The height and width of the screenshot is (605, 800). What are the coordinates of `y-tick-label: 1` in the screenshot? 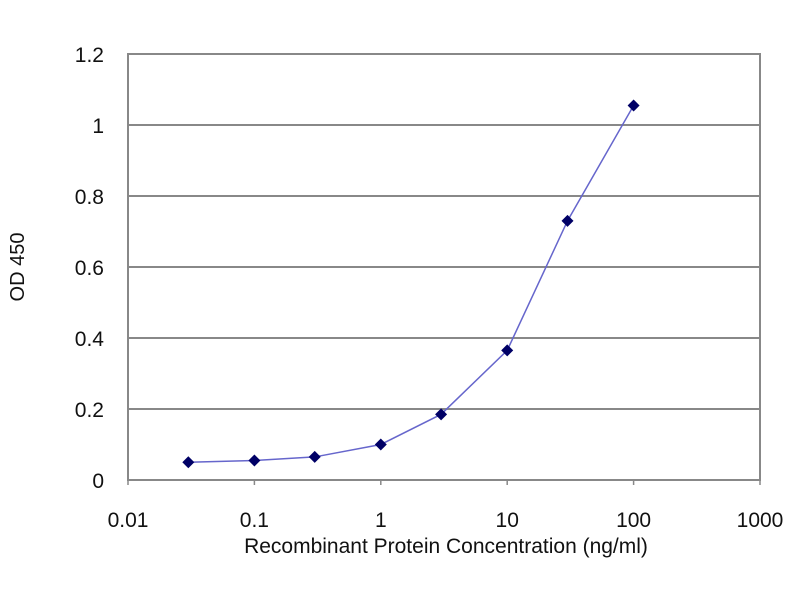 It's located at (98, 126).